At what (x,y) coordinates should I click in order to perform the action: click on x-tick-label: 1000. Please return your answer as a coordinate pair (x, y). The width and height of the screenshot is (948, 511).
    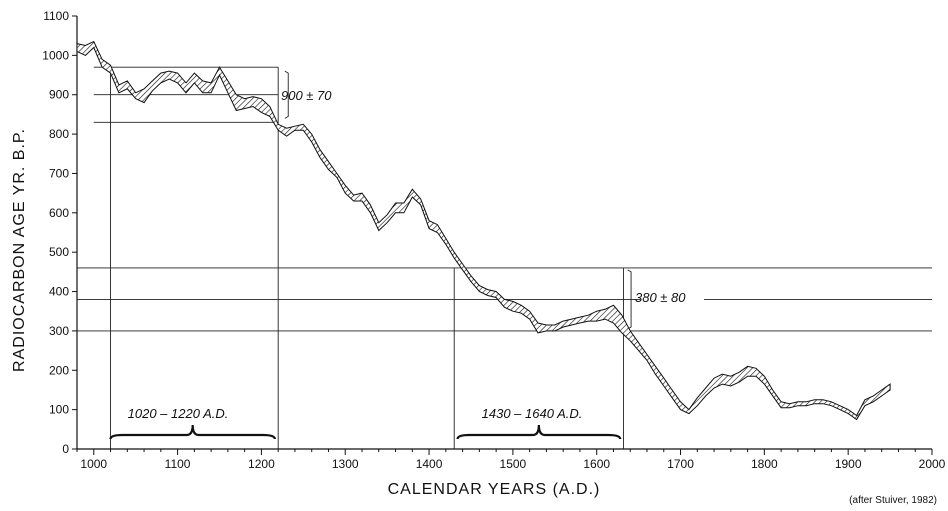
    Looking at the image, I should click on (93, 464).